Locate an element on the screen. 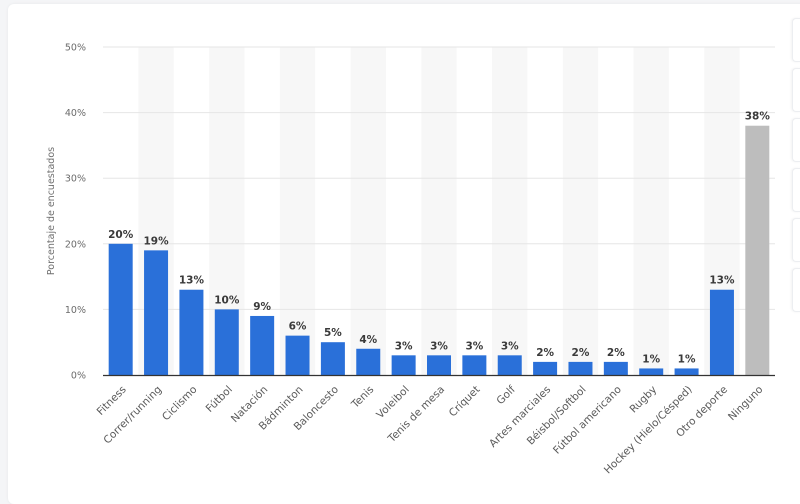 The height and width of the screenshot is (504, 800). x-category-label: Golf is located at coordinates (506, 395).